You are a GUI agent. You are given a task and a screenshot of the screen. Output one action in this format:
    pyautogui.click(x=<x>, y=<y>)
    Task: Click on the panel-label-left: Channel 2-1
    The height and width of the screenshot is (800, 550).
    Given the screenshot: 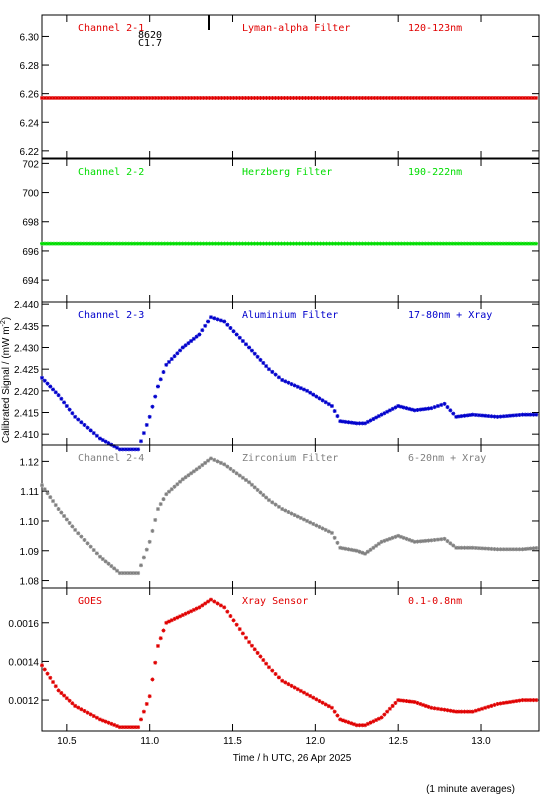 What is the action you would take?
    pyautogui.click(x=111, y=28)
    